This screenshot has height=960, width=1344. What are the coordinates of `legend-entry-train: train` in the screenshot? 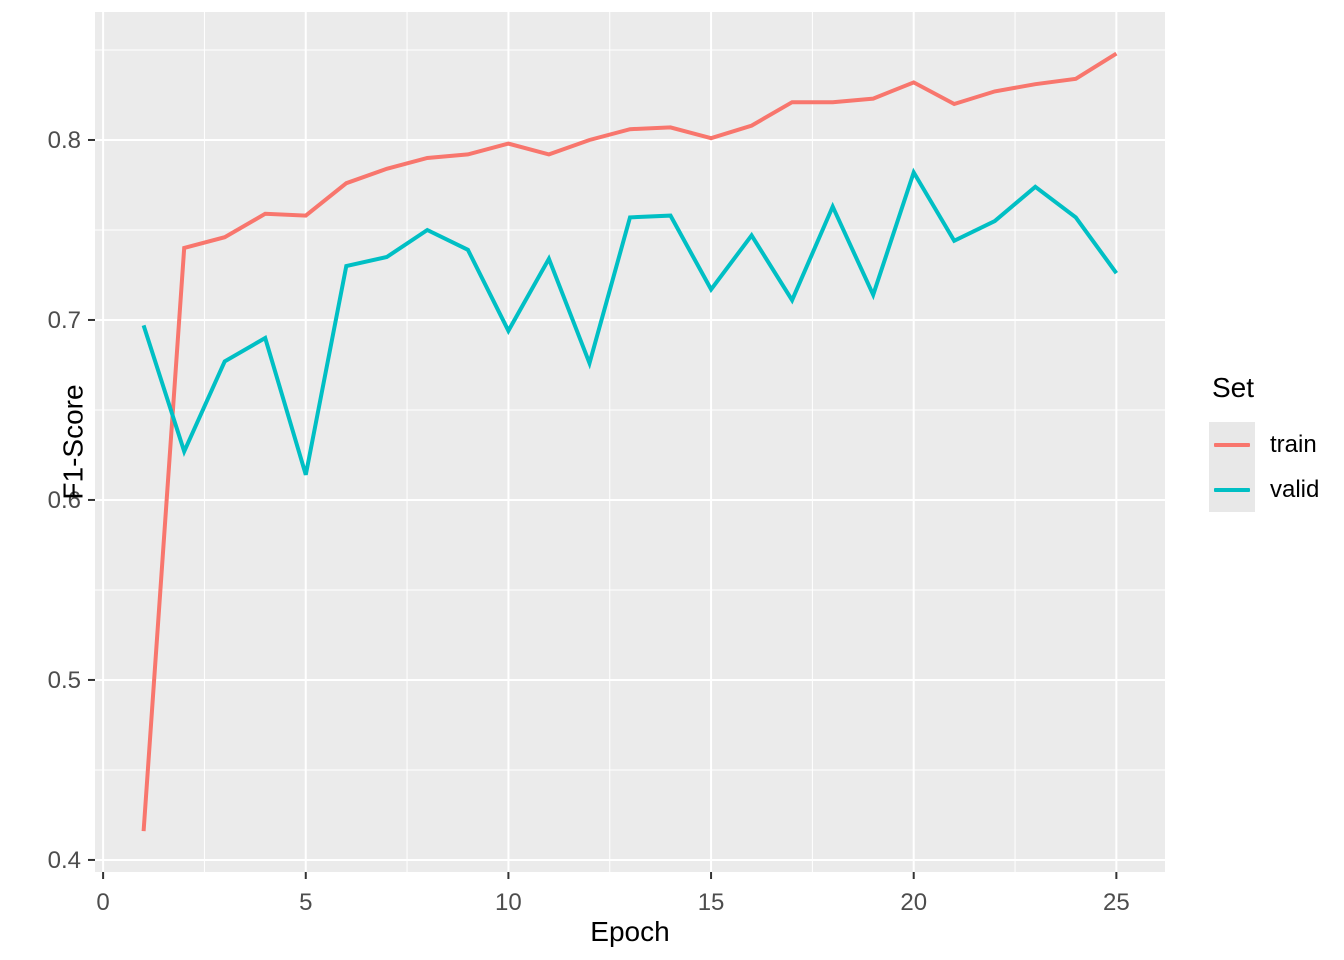 It's located at (1264, 444).